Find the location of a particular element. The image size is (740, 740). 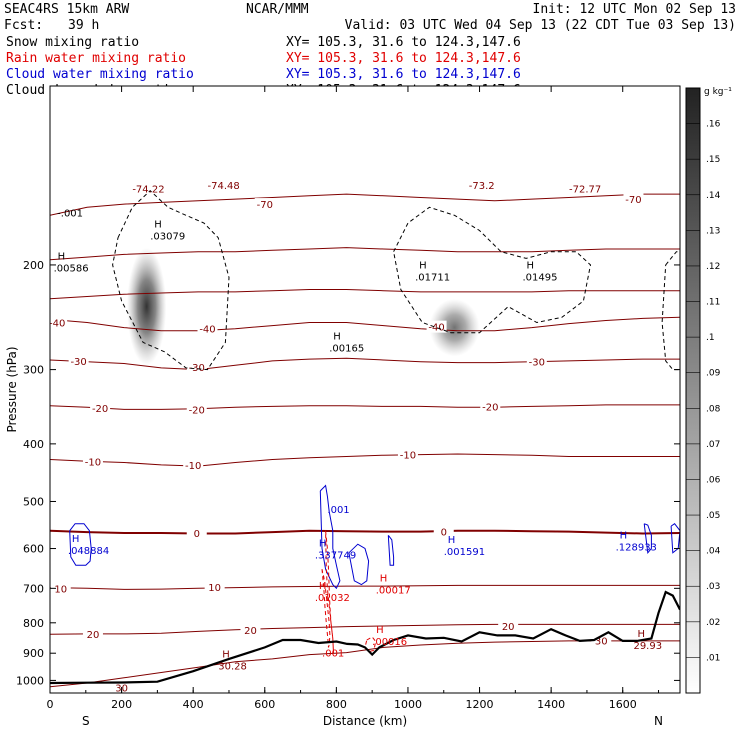

x-tick-label: 1600 is located at coordinates (623, 704).